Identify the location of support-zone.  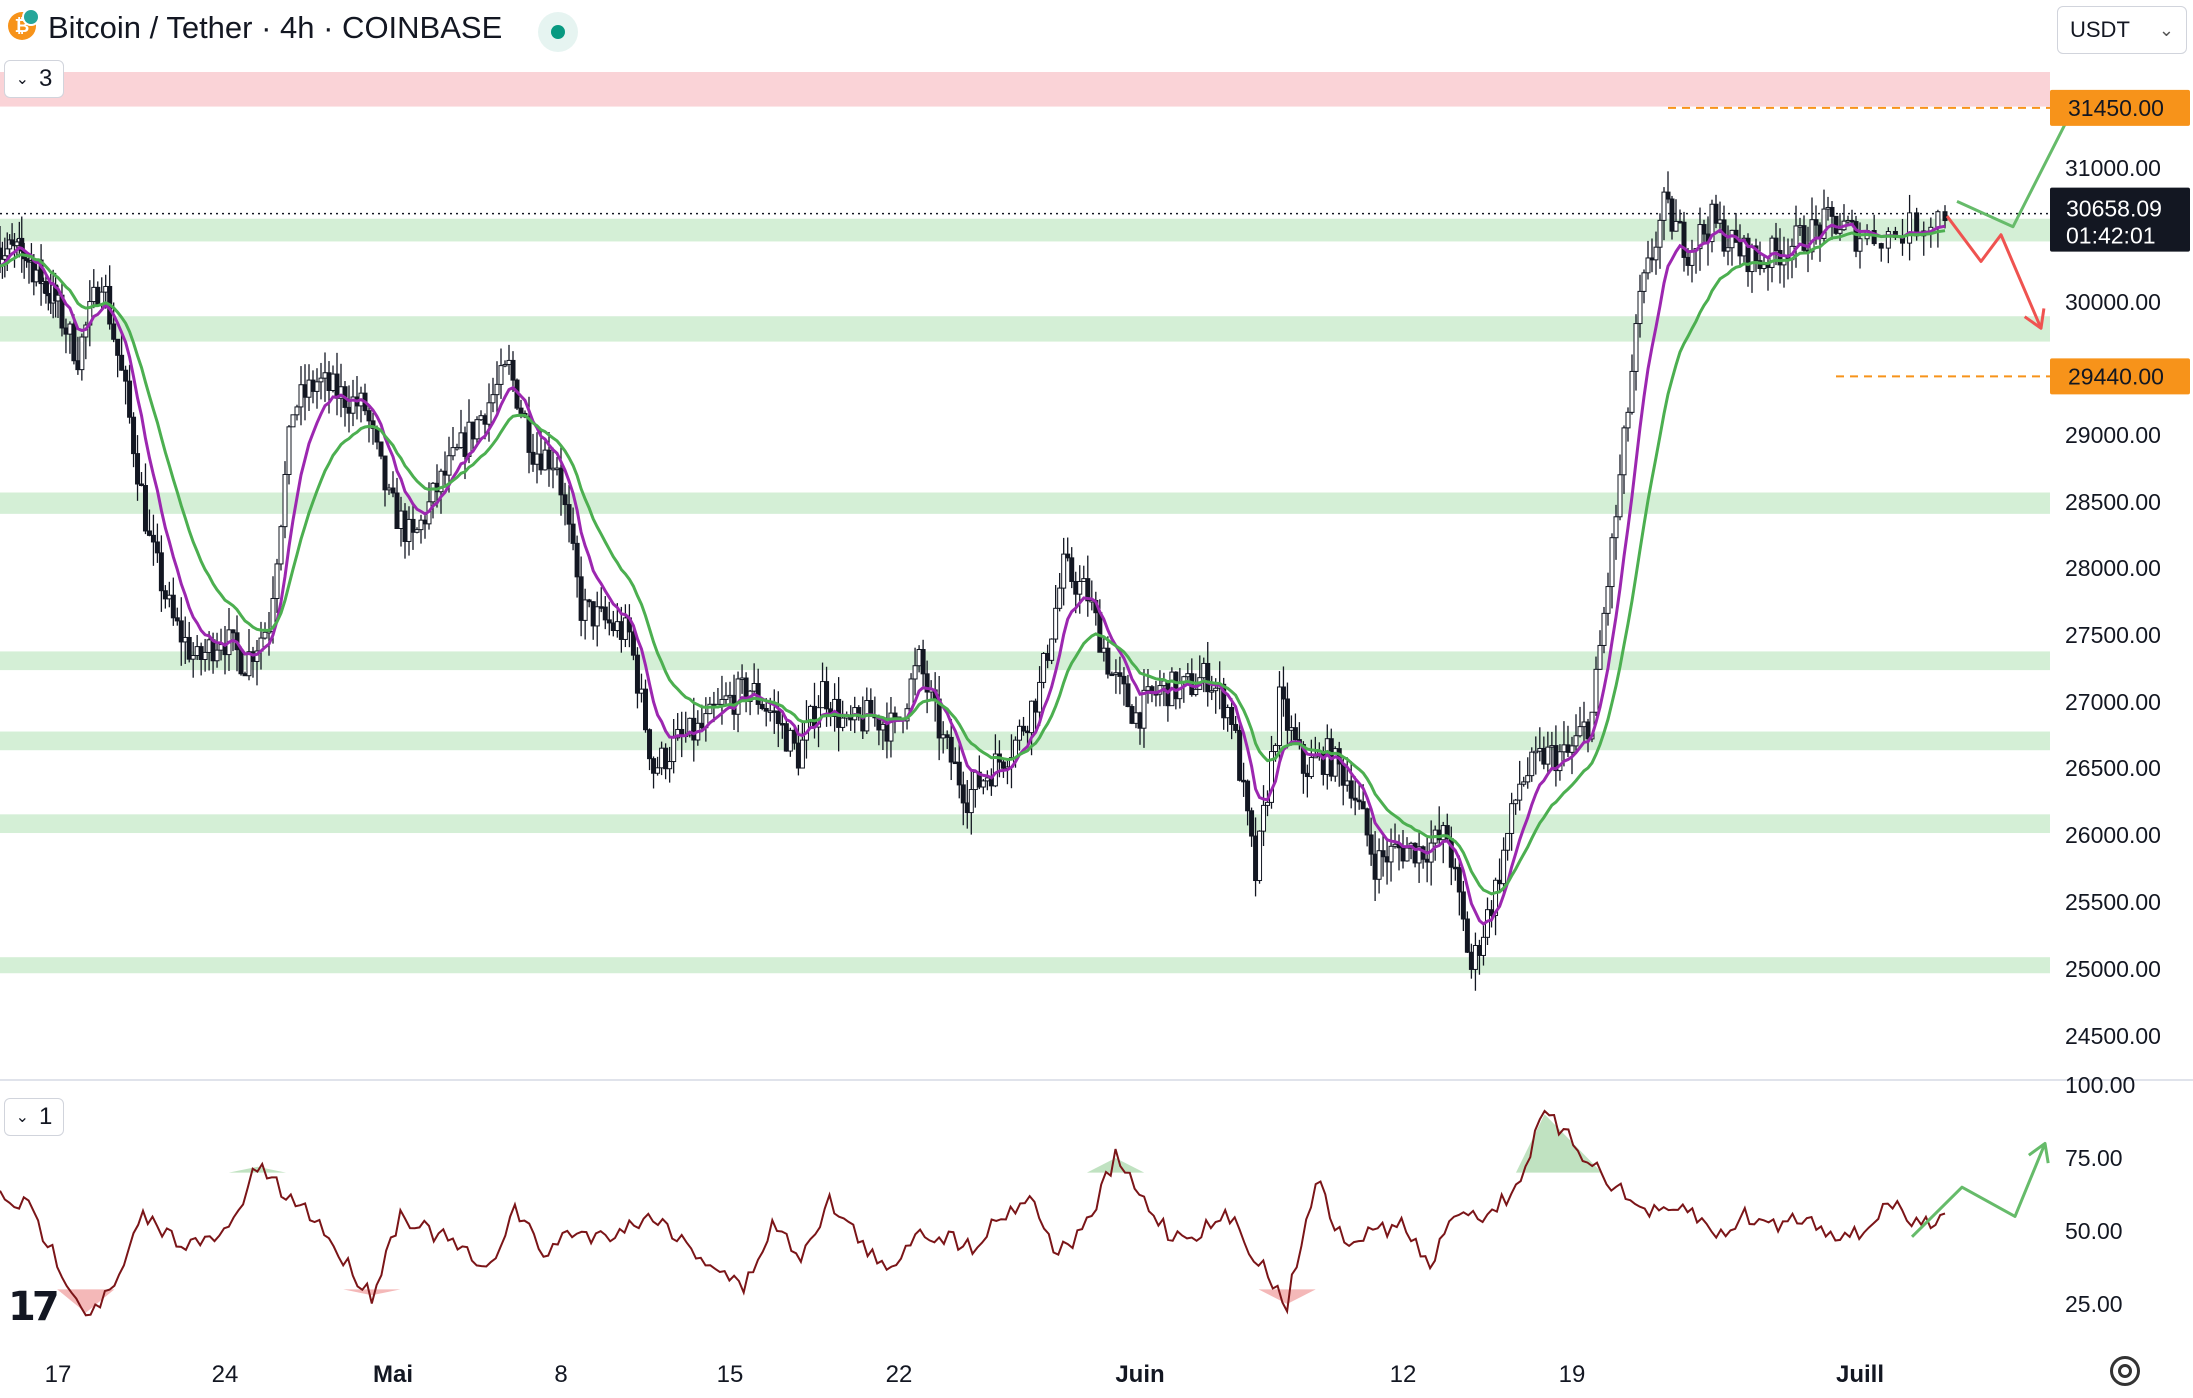
(1025, 503).